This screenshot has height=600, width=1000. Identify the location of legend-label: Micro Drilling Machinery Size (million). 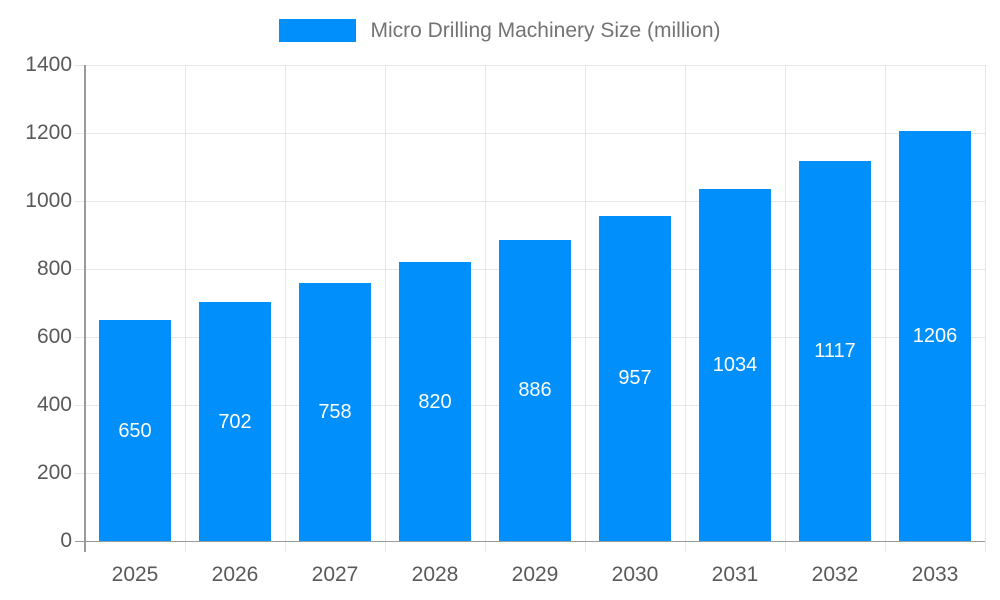
(545, 30).